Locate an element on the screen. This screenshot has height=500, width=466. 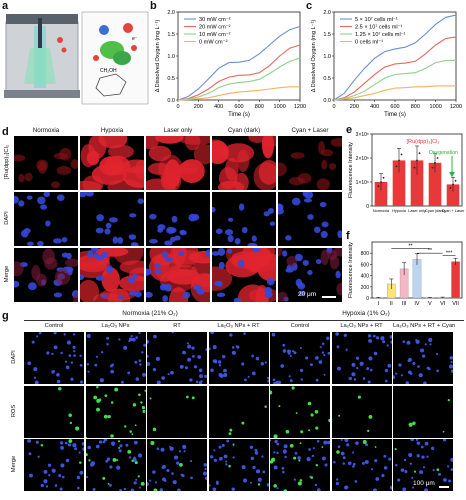
sphere-blue is located at coordinates (104, 30).